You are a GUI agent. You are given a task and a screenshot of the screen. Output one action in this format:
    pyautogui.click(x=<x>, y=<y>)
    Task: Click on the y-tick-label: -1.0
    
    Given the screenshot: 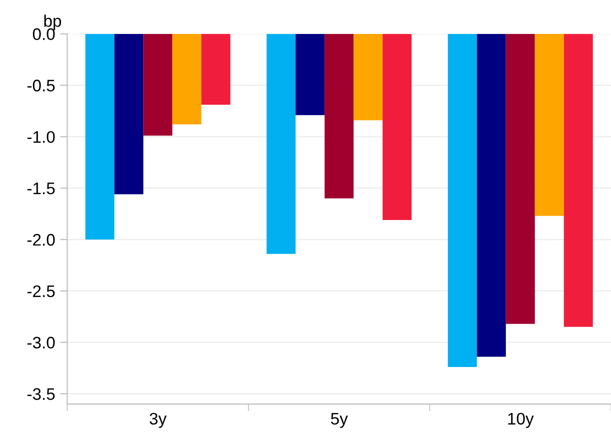 What is the action you would take?
    pyautogui.click(x=41, y=137)
    